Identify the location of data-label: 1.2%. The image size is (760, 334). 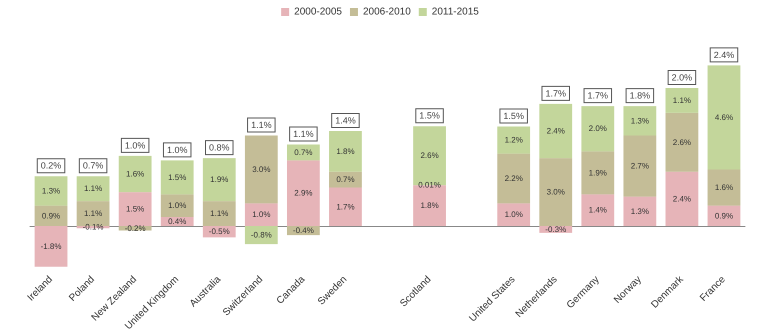
(513, 140).